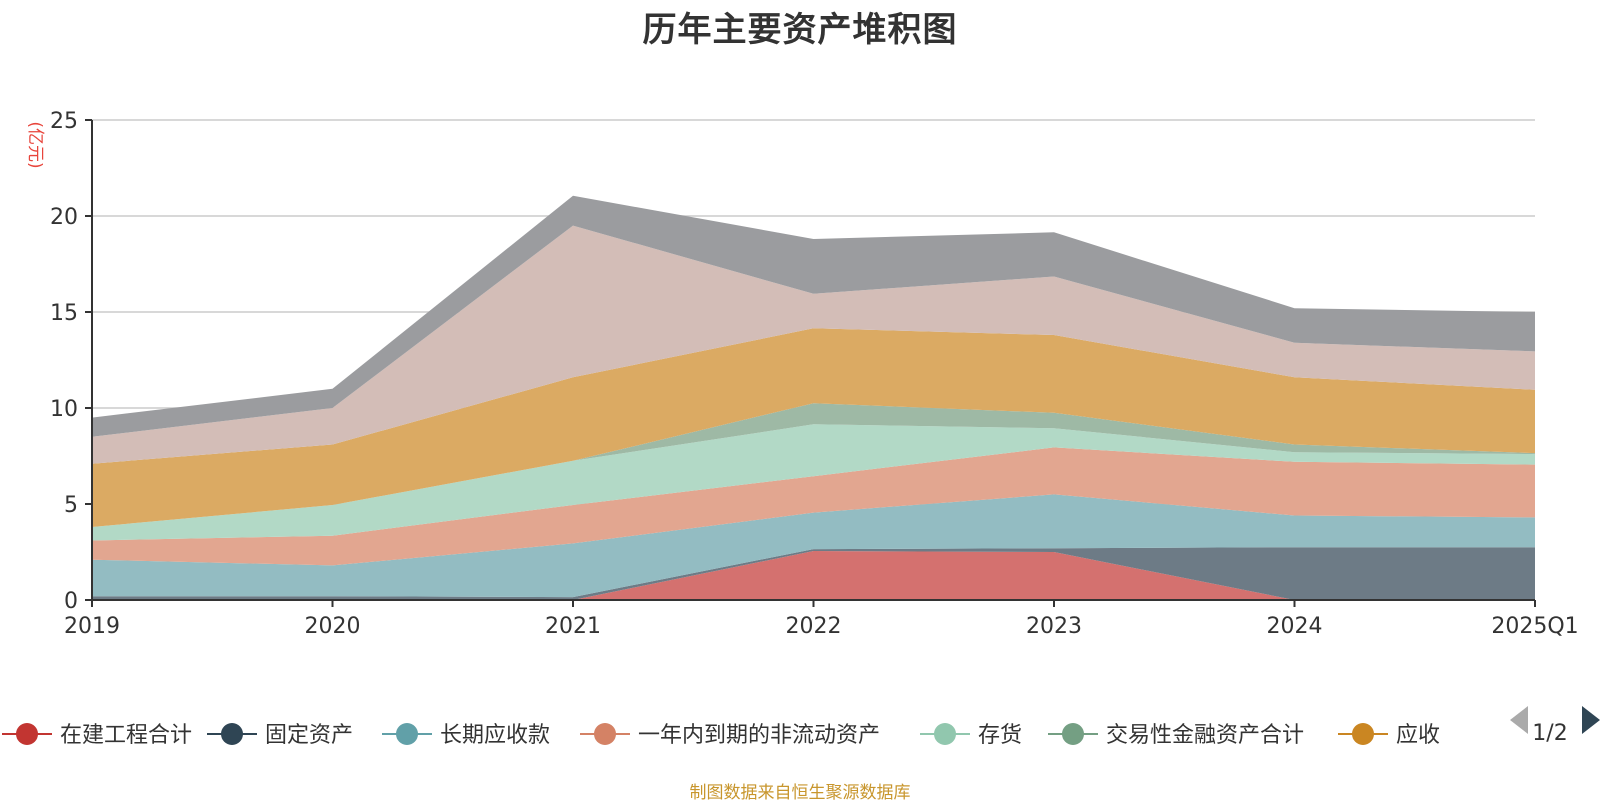  I want to click on x-tick-label: 2020, so click(333, 626).